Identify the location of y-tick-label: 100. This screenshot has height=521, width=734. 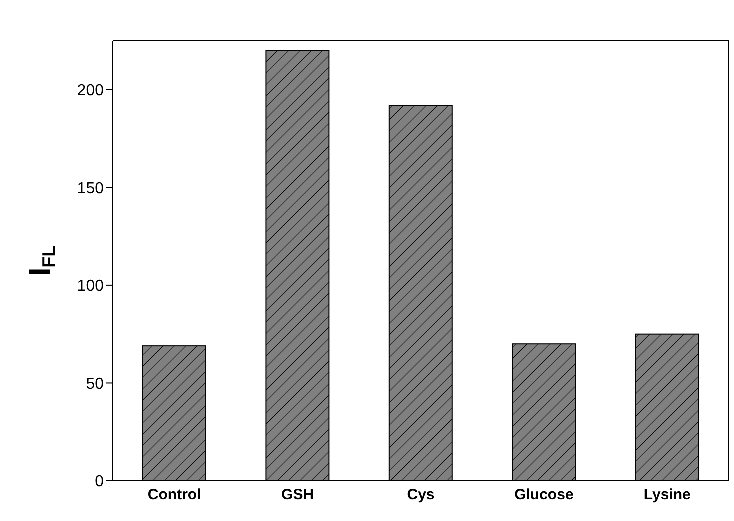
(90, 287).